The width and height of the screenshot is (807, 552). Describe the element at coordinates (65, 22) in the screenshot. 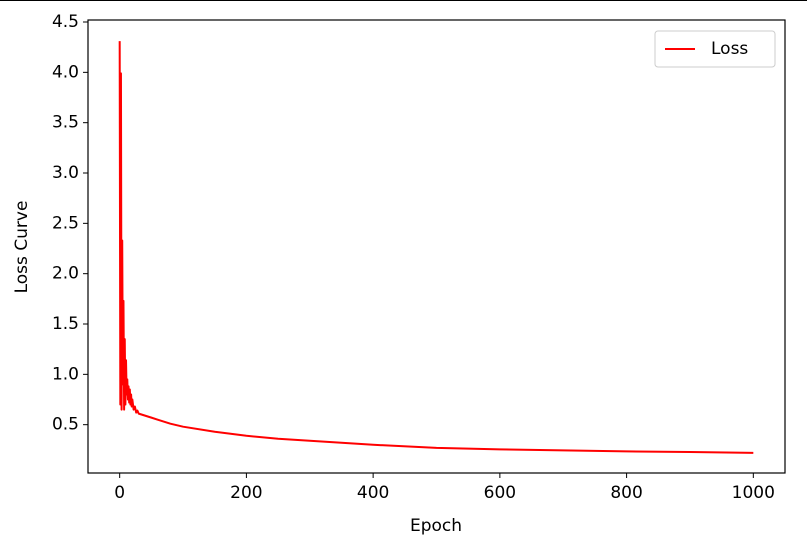

I see `y-tick-label: 4.5` at that location.